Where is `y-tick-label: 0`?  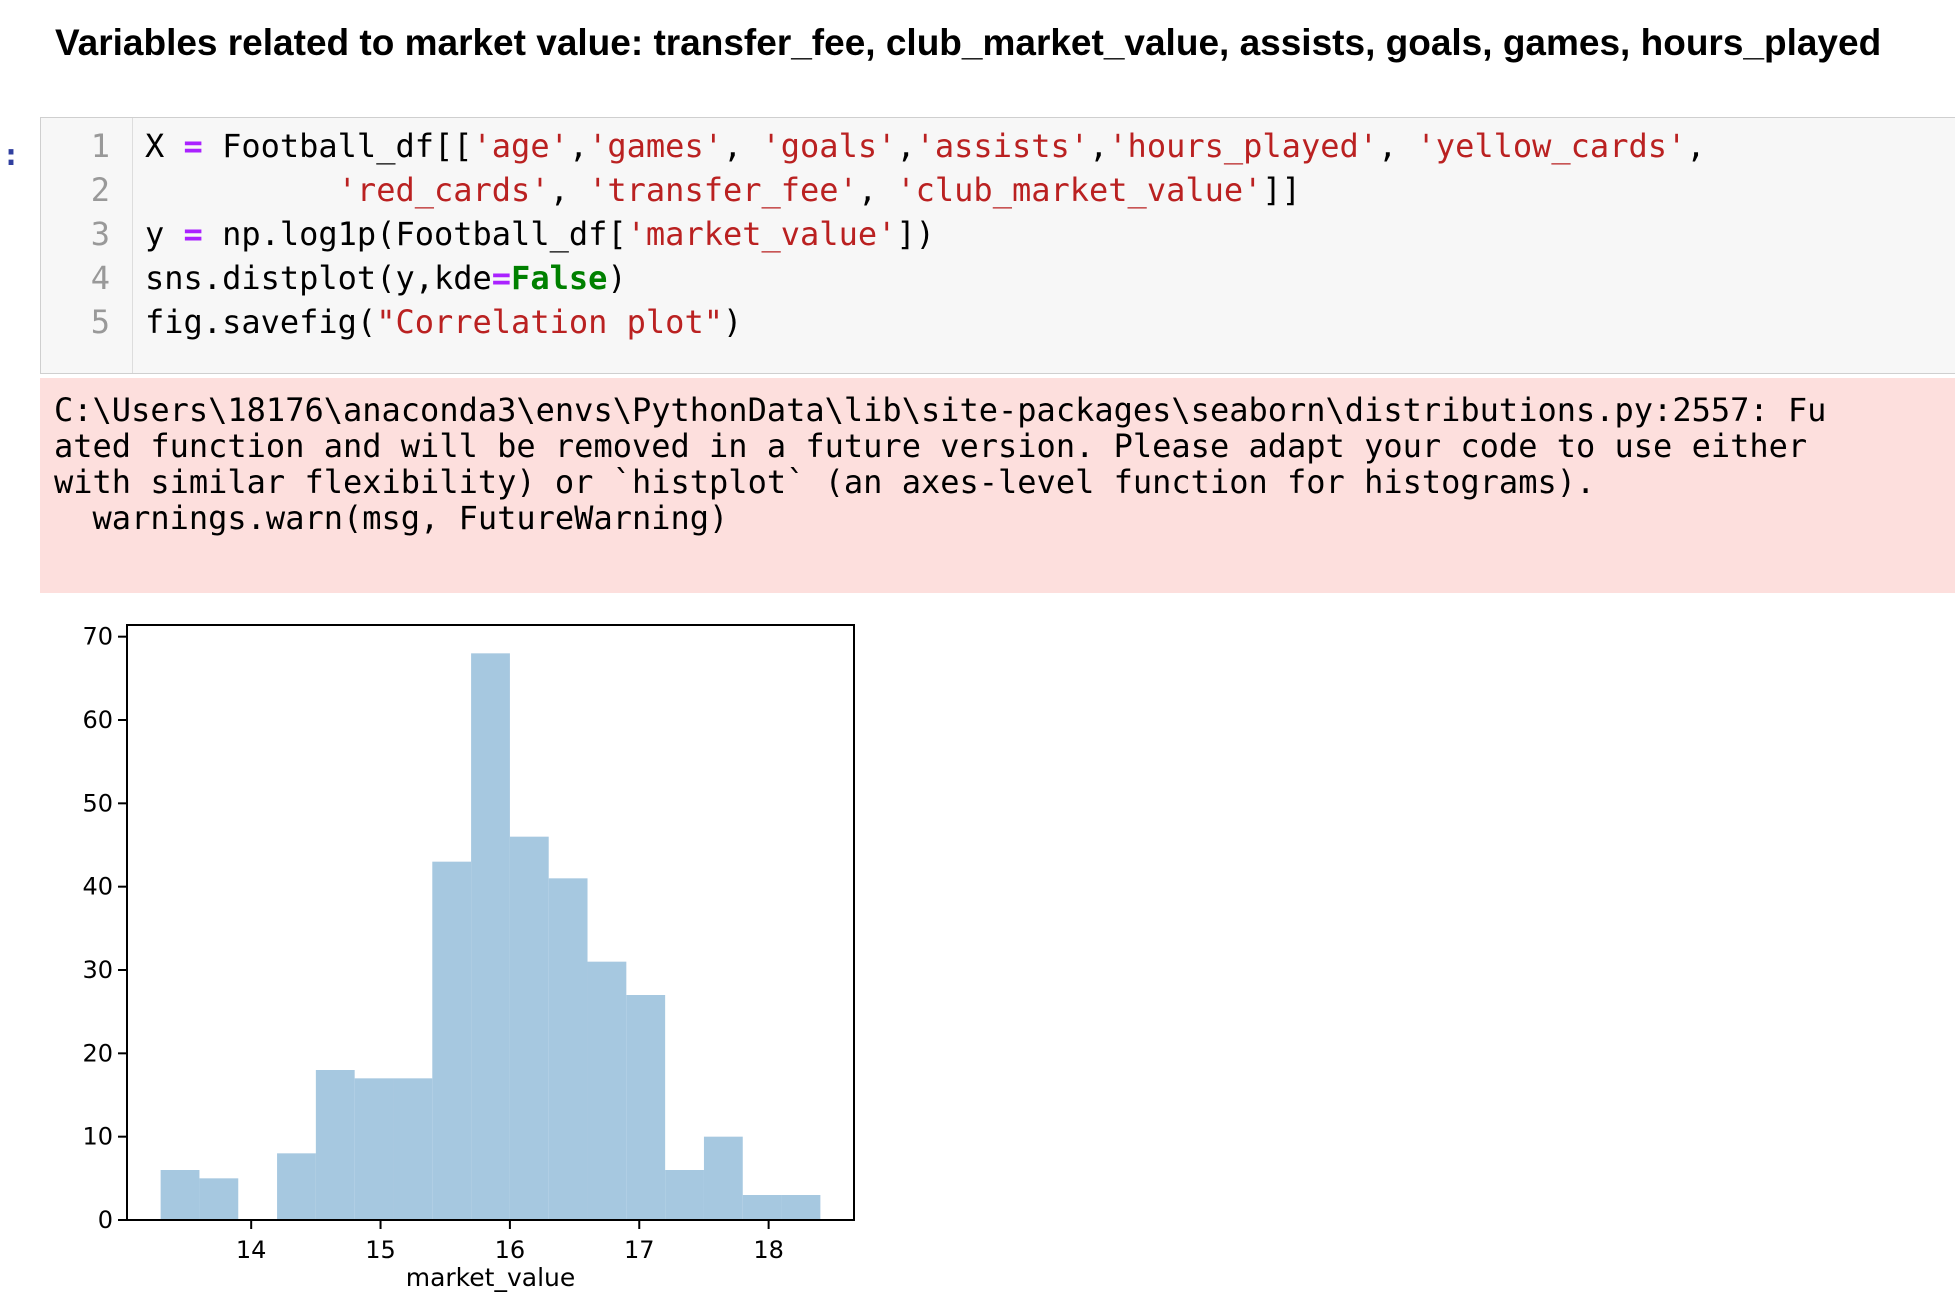
y-tick-label: 0 is located at coordinates (105, 1220).